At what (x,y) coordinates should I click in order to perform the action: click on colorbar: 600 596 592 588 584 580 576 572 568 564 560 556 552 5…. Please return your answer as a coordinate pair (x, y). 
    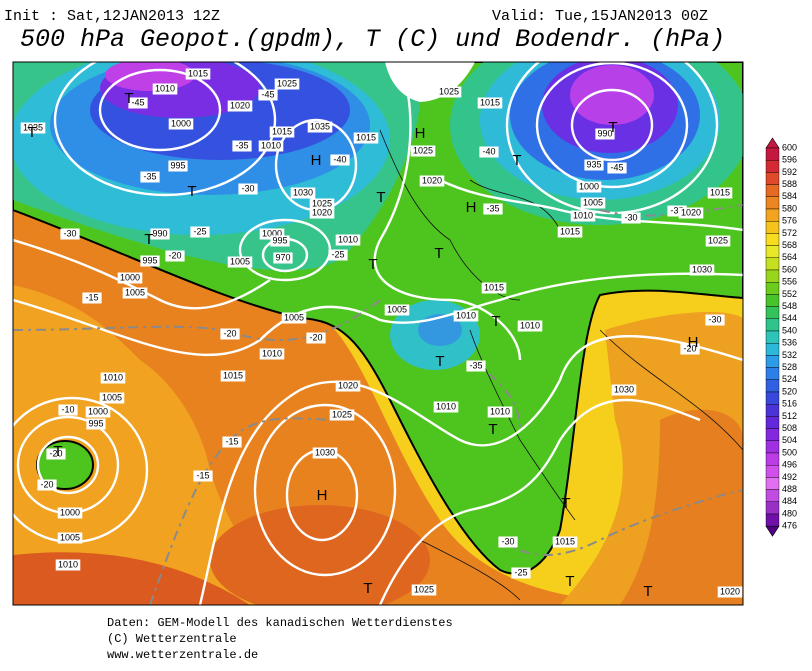
    Looking at the image, I should click on (781, 337).